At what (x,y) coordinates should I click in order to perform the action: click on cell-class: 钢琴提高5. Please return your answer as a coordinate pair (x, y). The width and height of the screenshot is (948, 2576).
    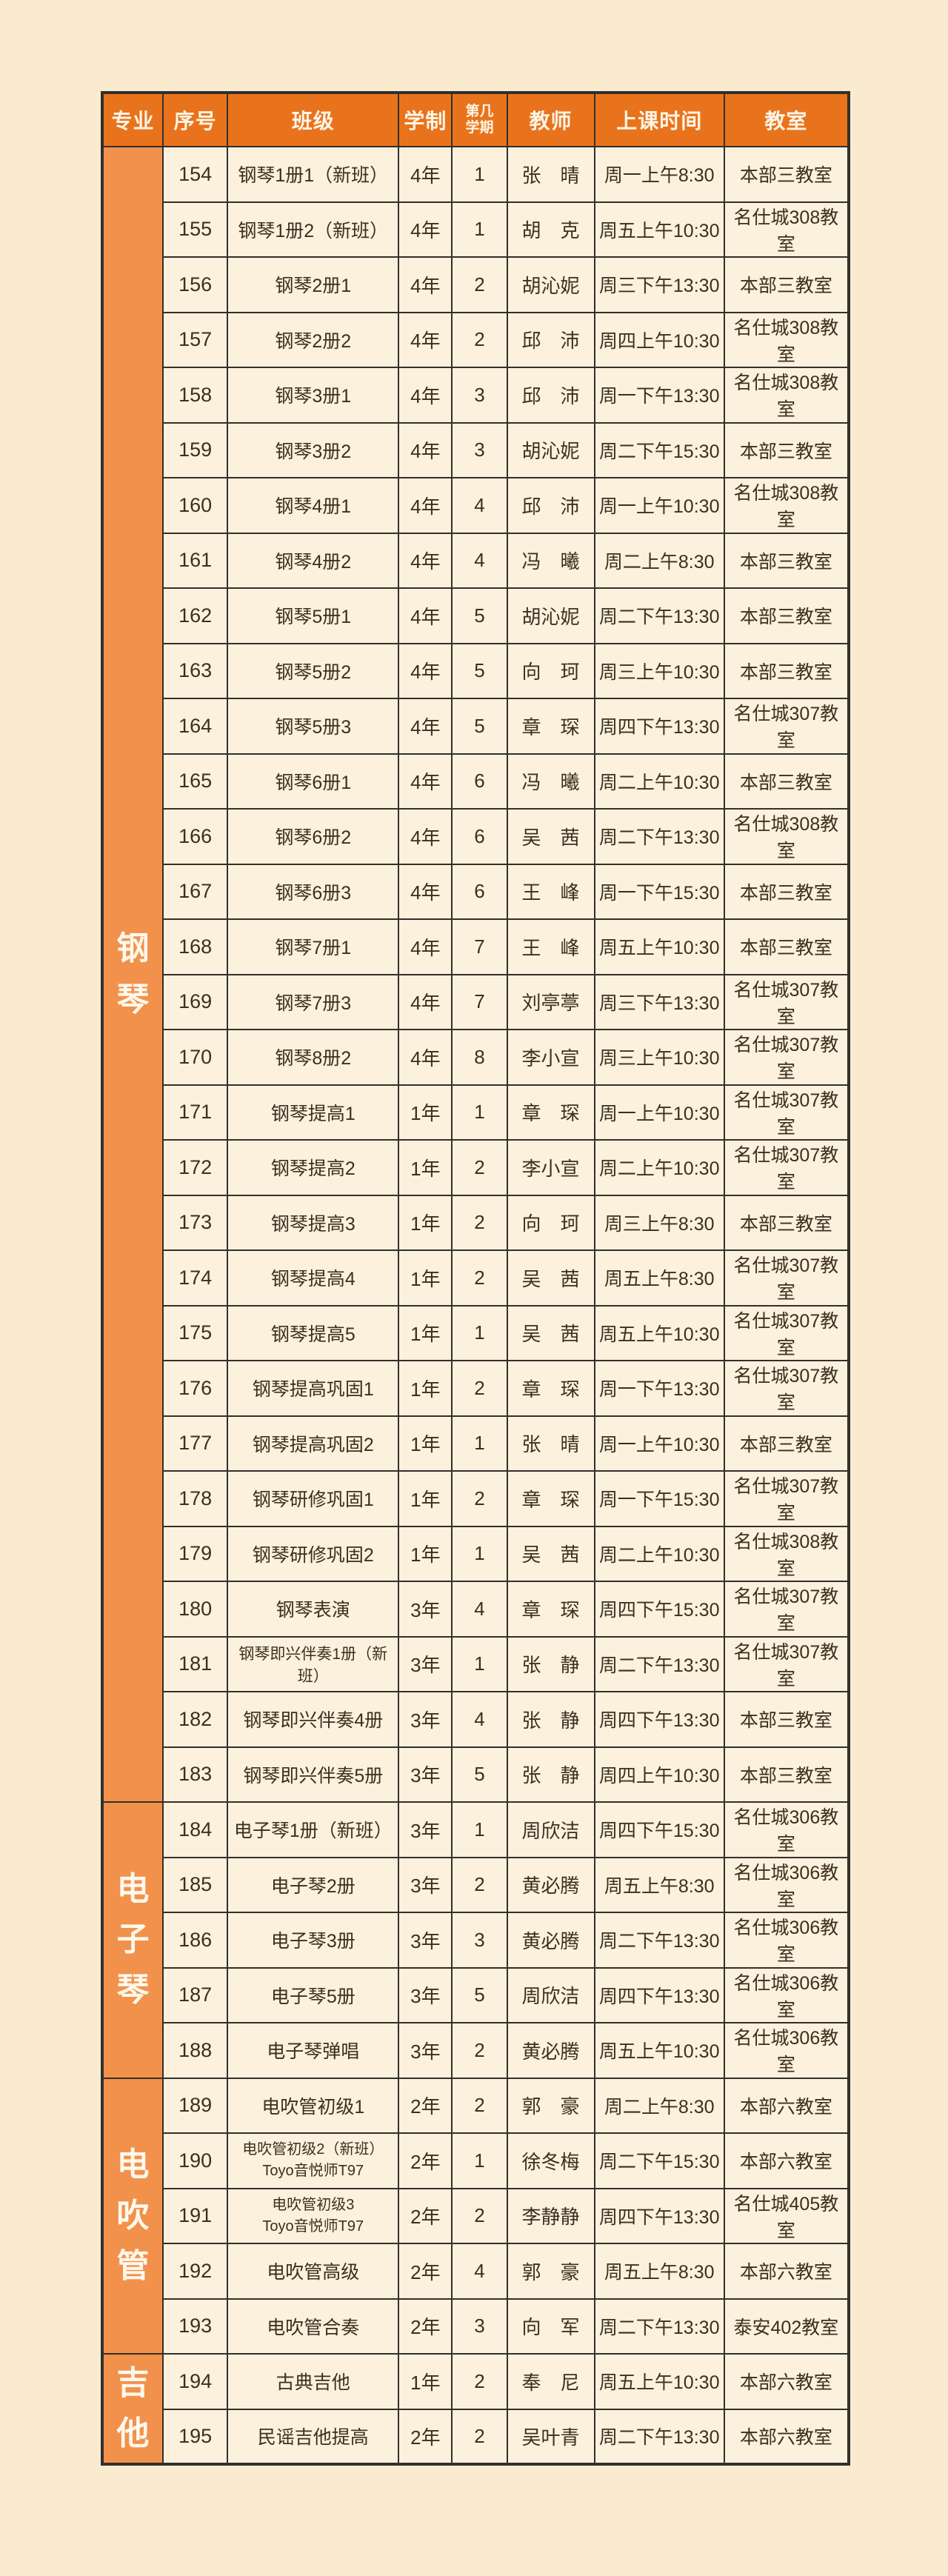
    Looking at the image, I should click on (313, 1332).